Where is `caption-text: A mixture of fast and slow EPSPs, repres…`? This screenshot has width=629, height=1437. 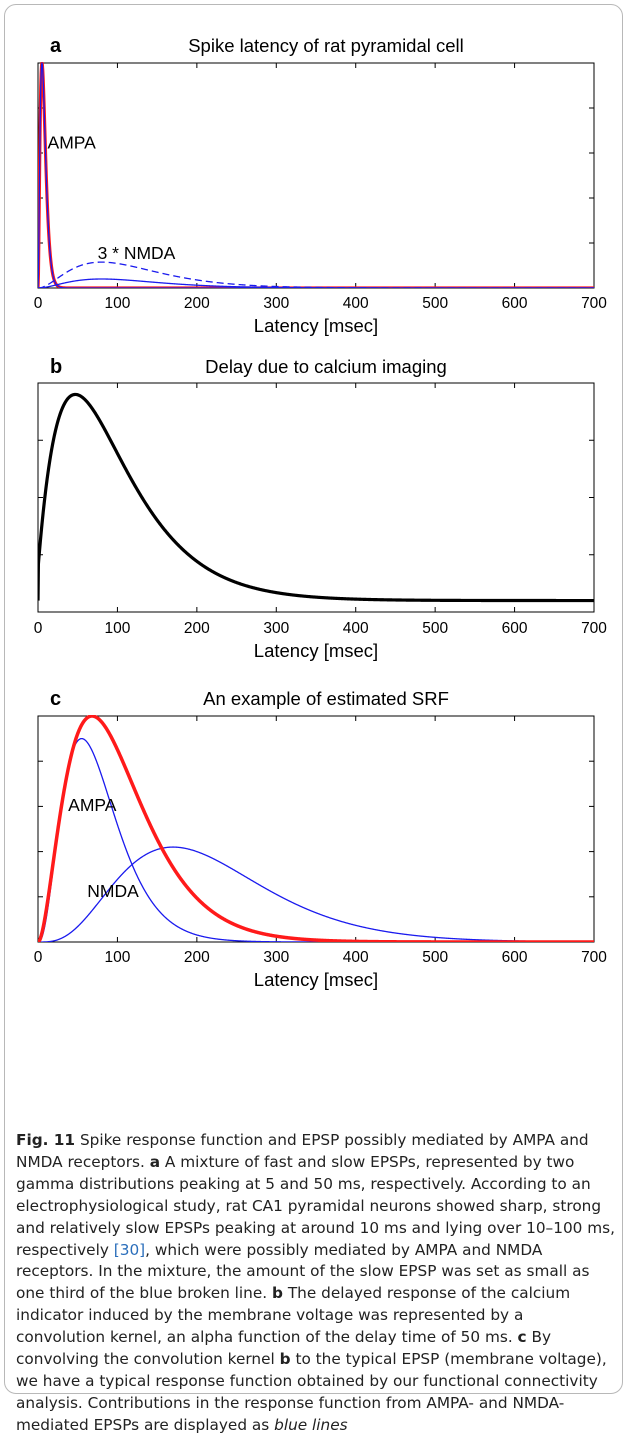 caption-text: A mixture of fast and slow EPSPs, repres… is located at coordinates (315, 1205).